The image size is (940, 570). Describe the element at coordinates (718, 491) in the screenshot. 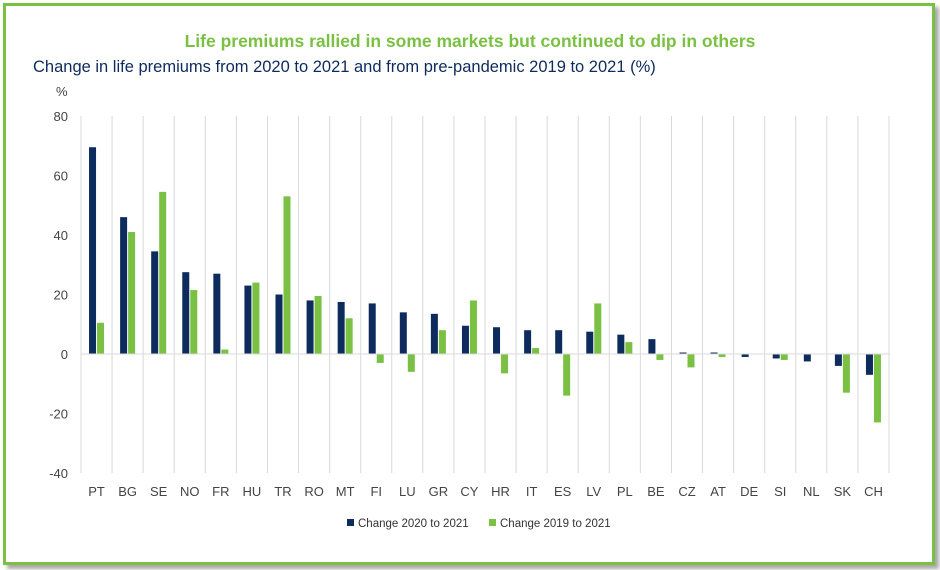

I see `x-tick-label: AT` at that location.